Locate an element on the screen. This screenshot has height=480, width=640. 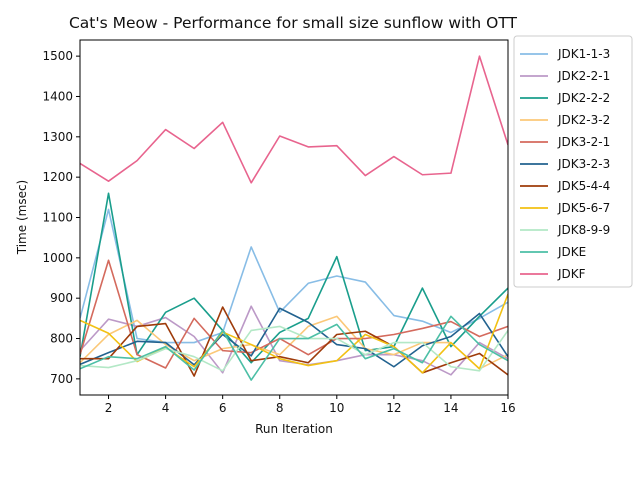
y-tick-label: 1000 is located at coordinates (57, 258).